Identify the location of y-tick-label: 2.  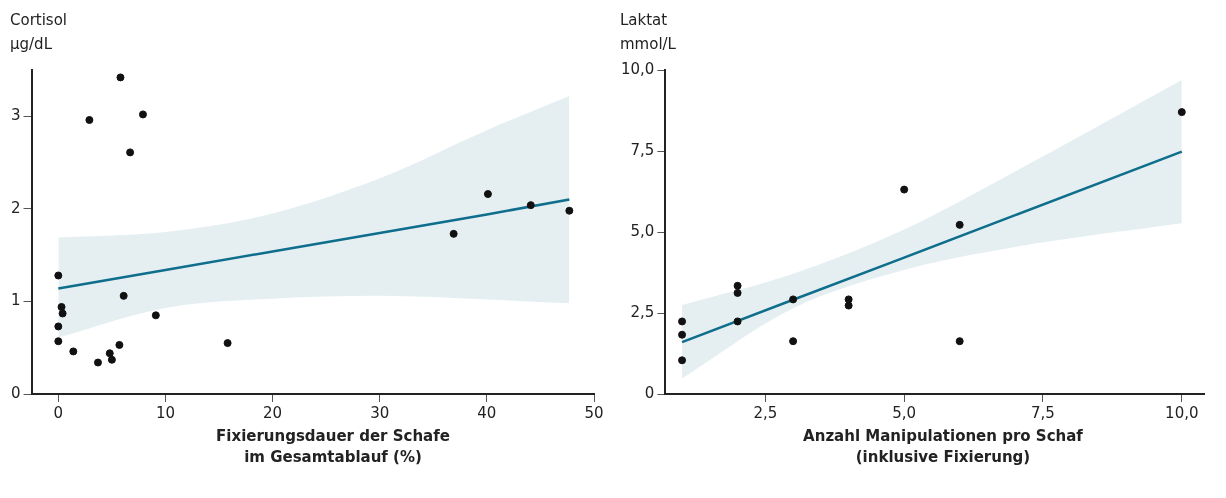
(16, 207).